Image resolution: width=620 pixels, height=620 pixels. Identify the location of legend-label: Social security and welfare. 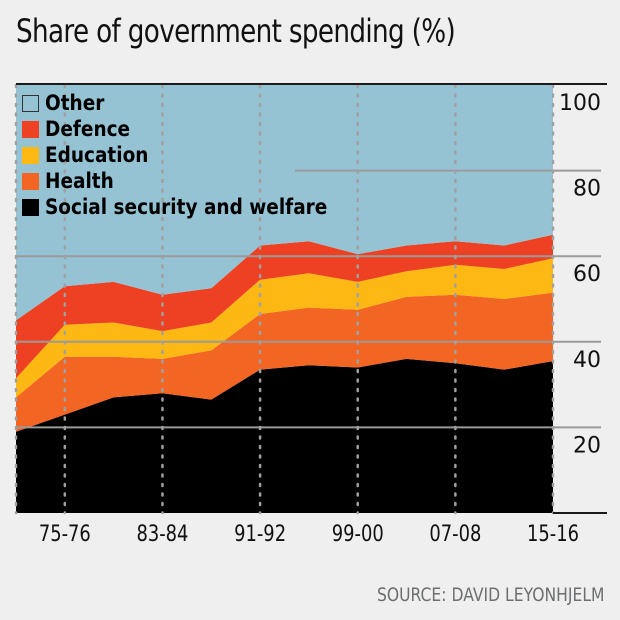
(186, 207).